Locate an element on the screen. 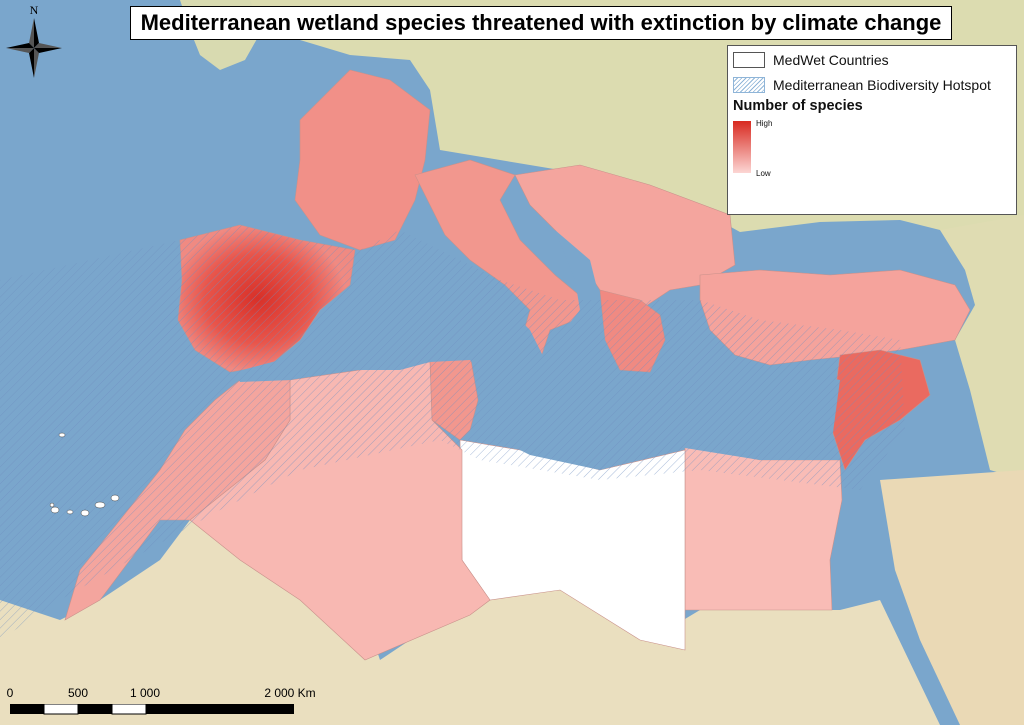 The width and height of the screenshot is (1024, 725). white-fill-swatch-icon is located at coordinates (749, 60).